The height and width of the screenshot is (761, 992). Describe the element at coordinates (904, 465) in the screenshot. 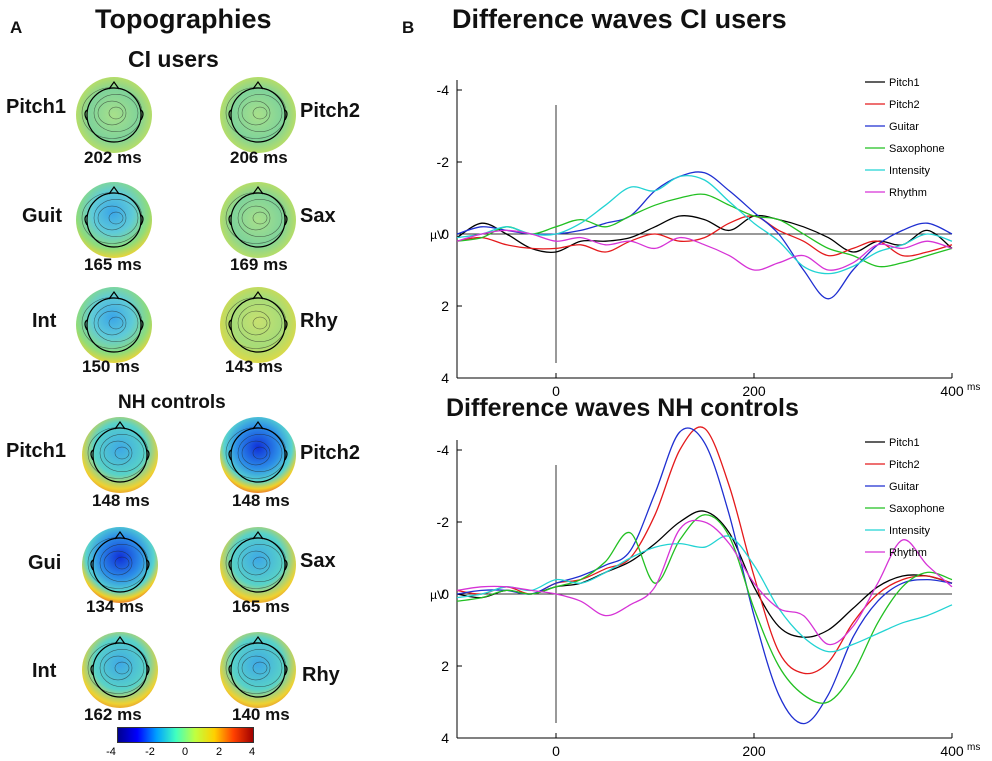

I see `nh-legend-label-pitch2: Pitch2` at that location.